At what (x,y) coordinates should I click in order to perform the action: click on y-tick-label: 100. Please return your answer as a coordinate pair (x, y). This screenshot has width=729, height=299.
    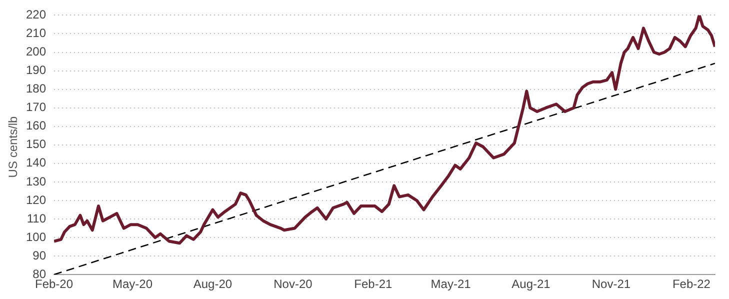
    Looking at the image, I should click on (36, 237).